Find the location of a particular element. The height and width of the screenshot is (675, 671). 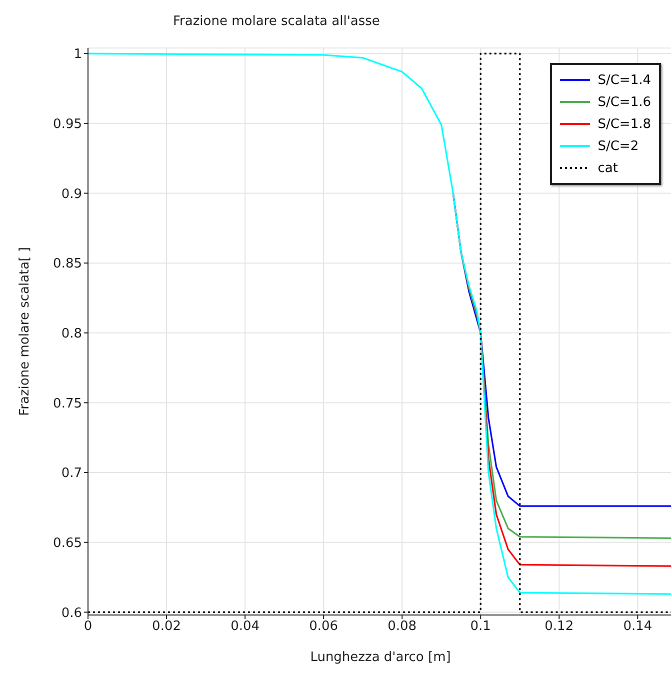

legend-label: S/C=1.8 is located at coordinates (624, 124).